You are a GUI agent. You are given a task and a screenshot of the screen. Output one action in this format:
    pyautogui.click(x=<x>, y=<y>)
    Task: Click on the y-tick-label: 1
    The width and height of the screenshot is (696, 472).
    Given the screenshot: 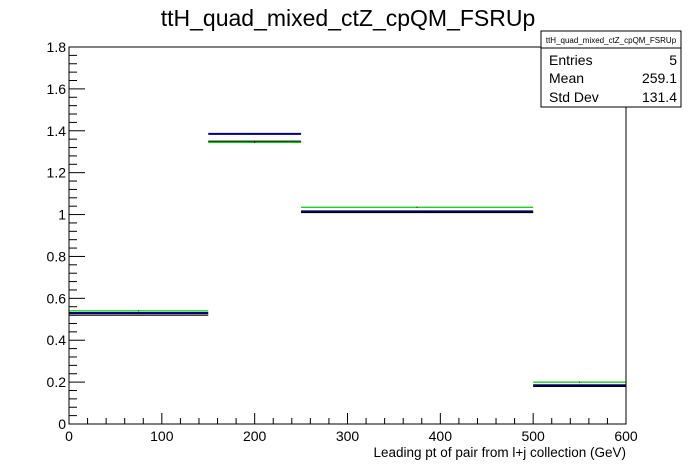 What is the action you would take?
    pyautogui.click(x=62, y=215)
    